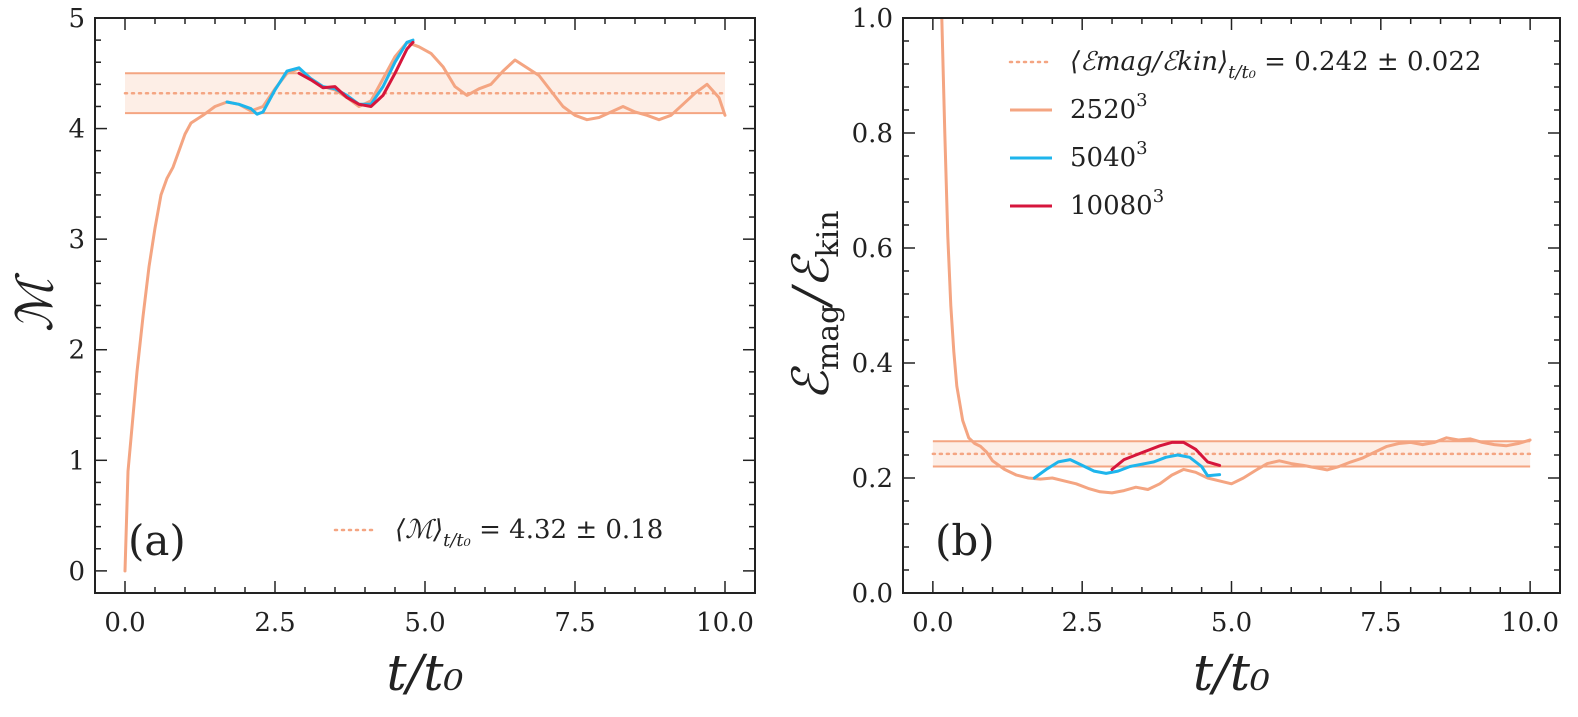  What do you see at coordinates (1103, 110) in the screenshot?
I see `legend-label: 2520` at bounding box center [1103, 110].